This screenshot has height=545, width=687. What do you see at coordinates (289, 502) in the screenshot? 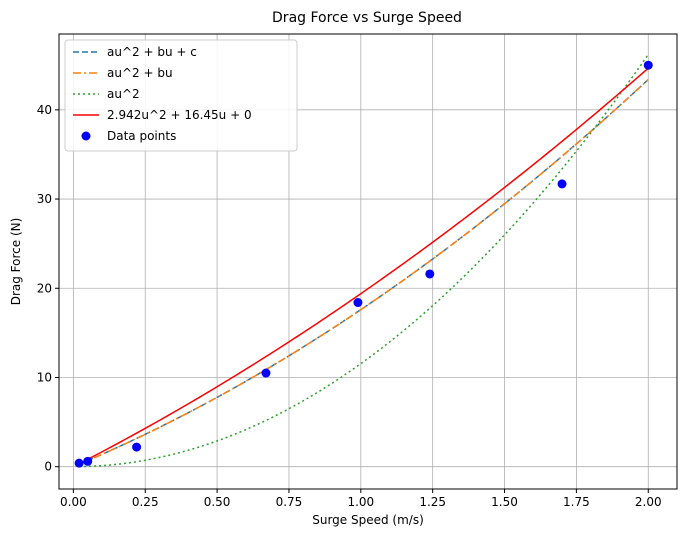
I see `x-tick-label: 0.75` at bounding box center [289, 502].